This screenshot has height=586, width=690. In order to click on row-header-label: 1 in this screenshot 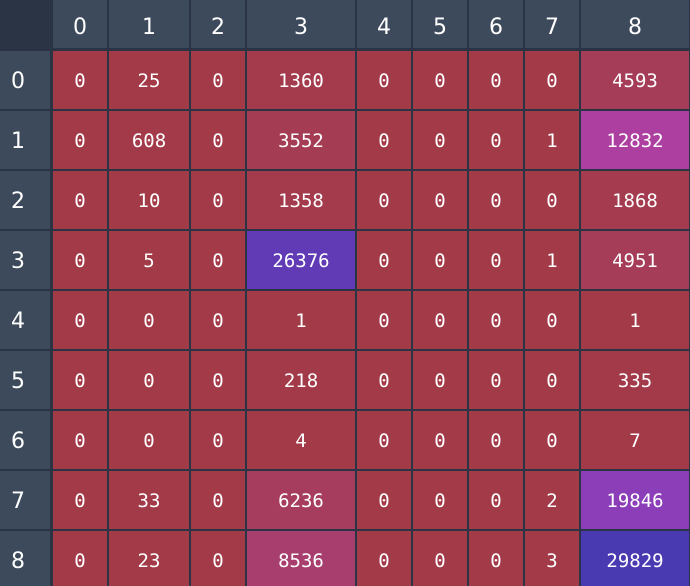, I will do `click(18, 141)`.